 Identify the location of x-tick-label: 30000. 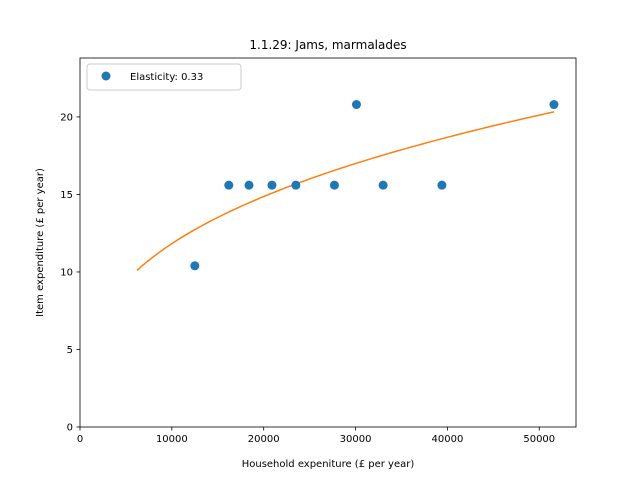
(356, 439).